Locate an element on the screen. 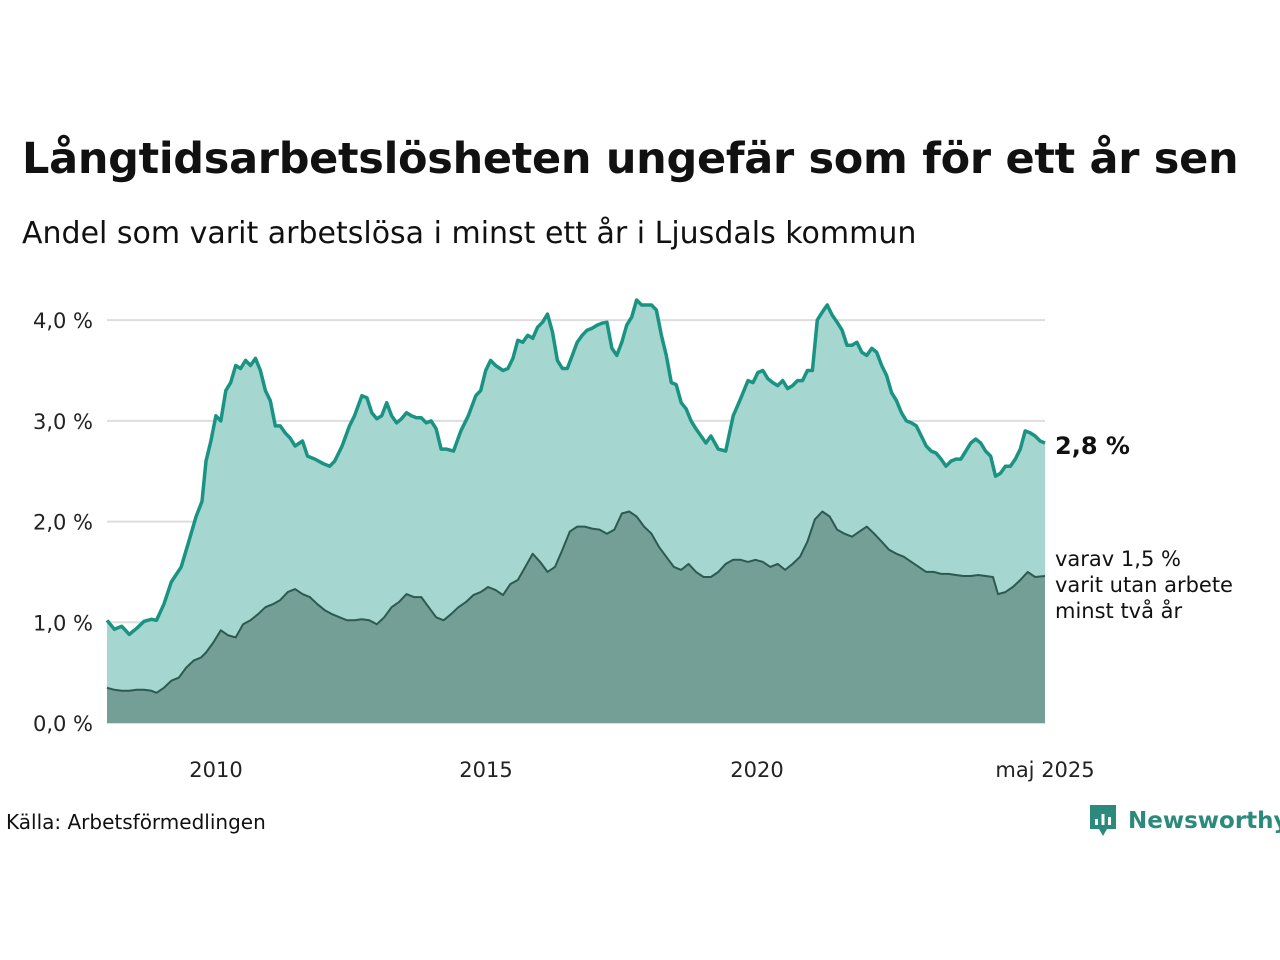  x-tick-label: 2015 is located at coordinates (485, 770).